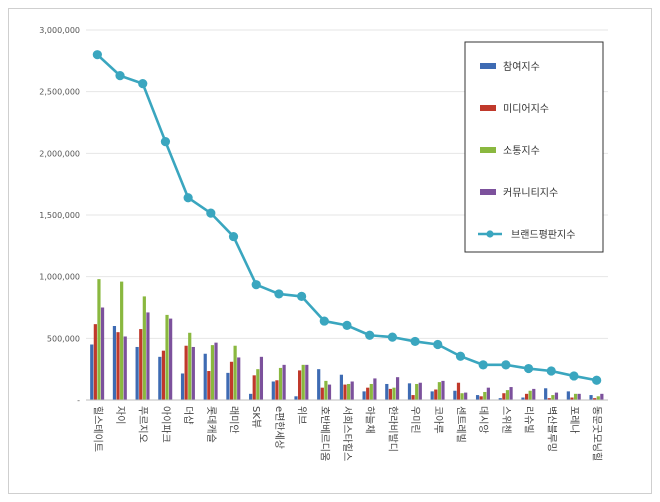  What do you see at coordinates (415, 420) in the screenshot?
I see `category-label: 우미린` at bounding box center [415, 420].